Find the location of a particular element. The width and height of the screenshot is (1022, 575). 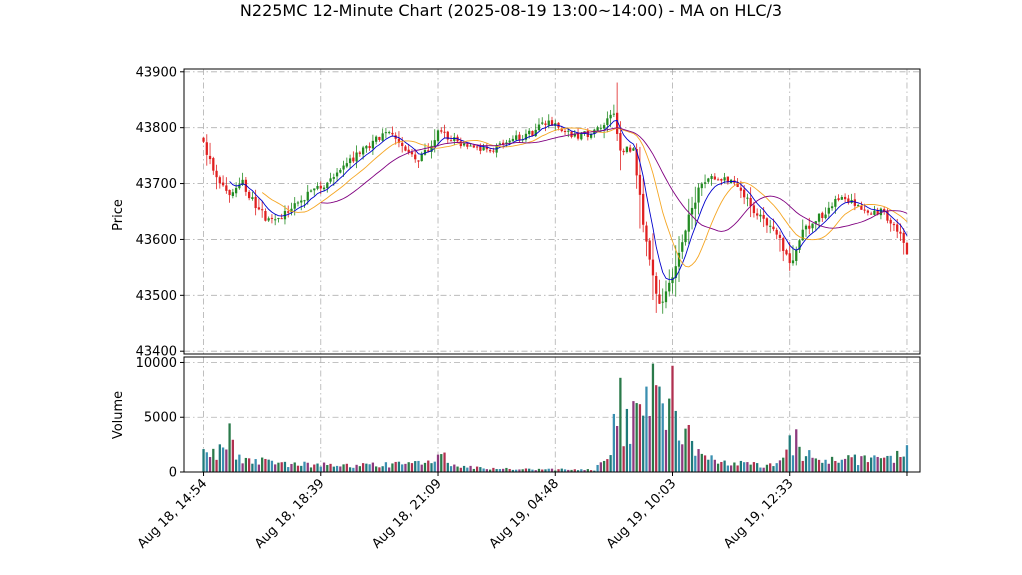

volume-axis-label: Volume is located at coordinates (118, 415).